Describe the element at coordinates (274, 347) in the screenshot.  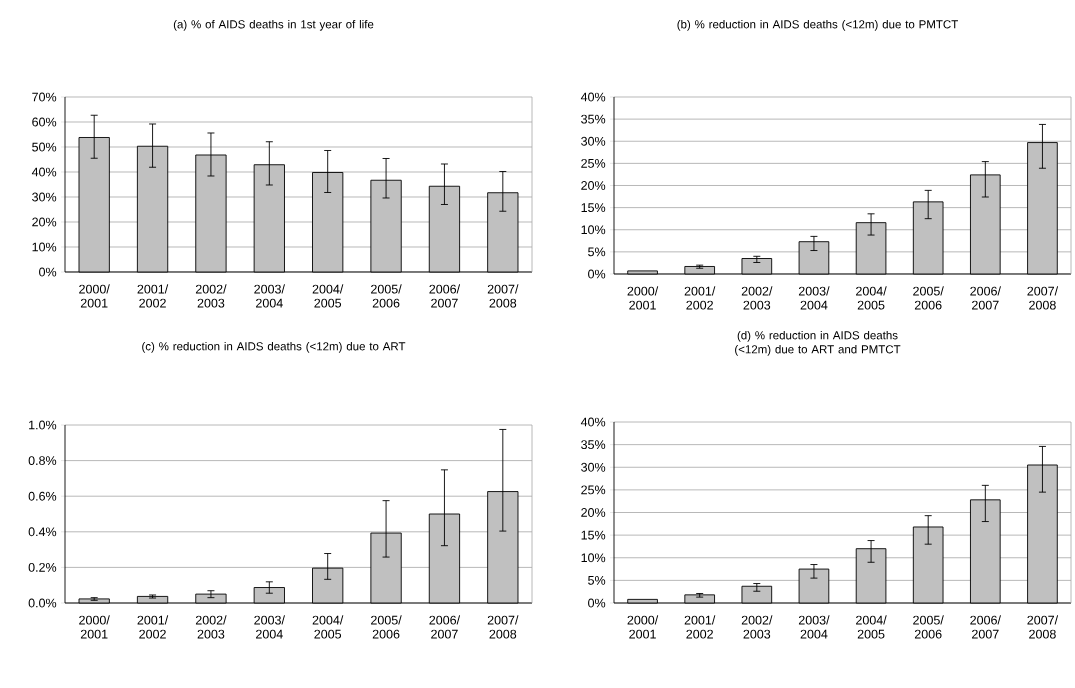
I see `chart-title: (c) % reduction in AIDS deaths (<12m) due to ART` at that location.